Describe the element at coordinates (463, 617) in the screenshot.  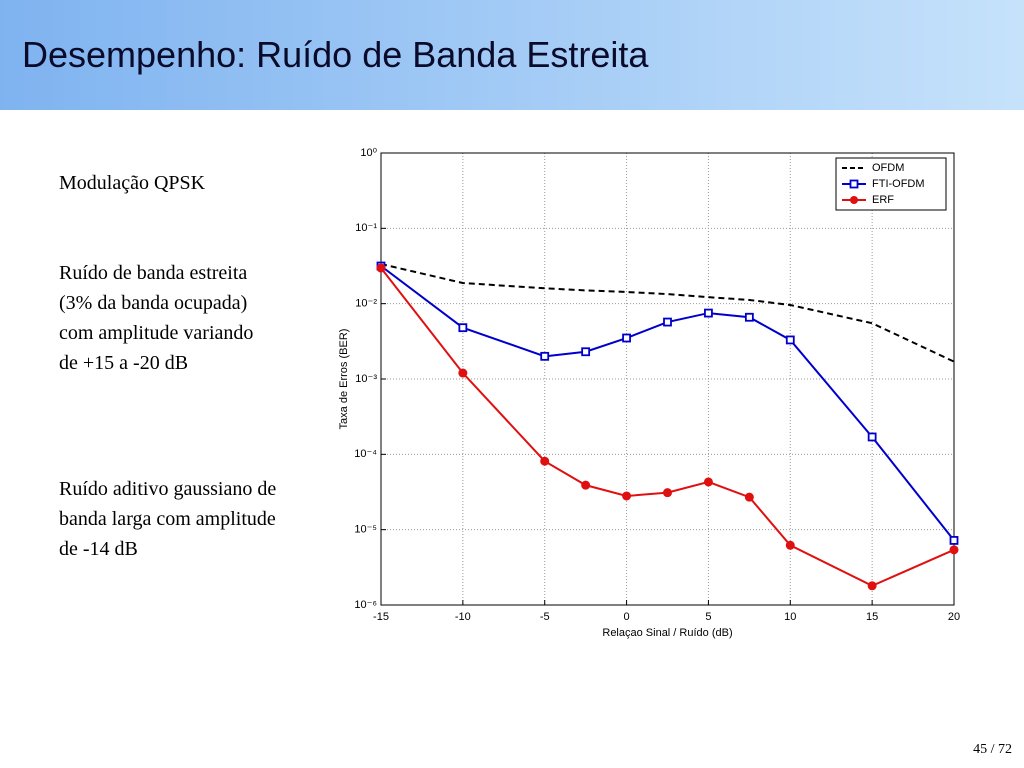
I see `x-tick-label: -10` at that location.